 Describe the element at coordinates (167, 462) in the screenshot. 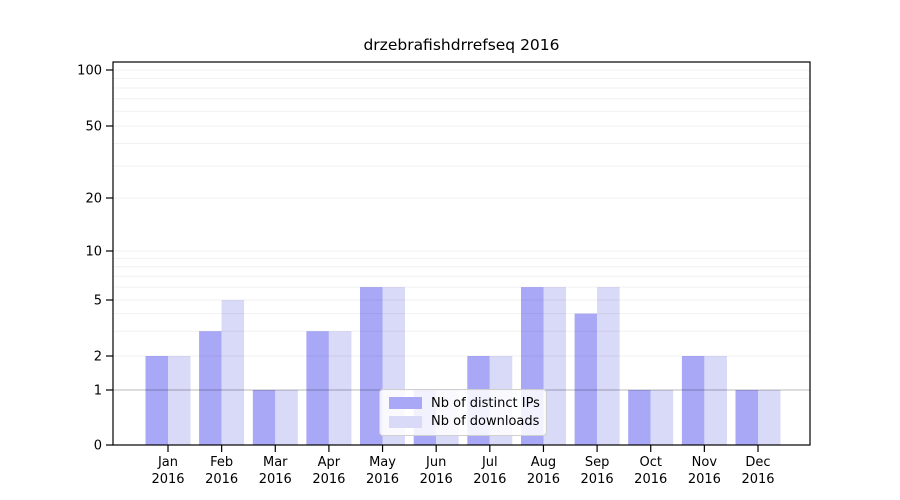

I see `x-tick-label-month: Jan` at that location.